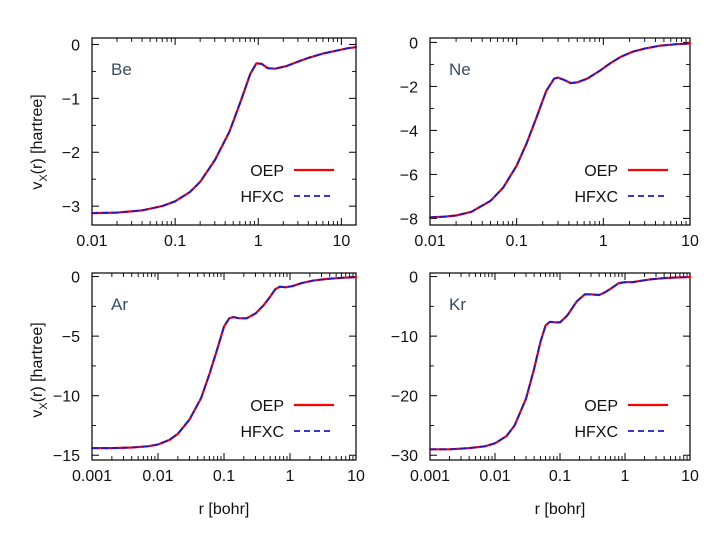 Image resolution: width=720 pixels, height=540 pixels. I want to click on y-tick-label: −8, so click(409, 219).